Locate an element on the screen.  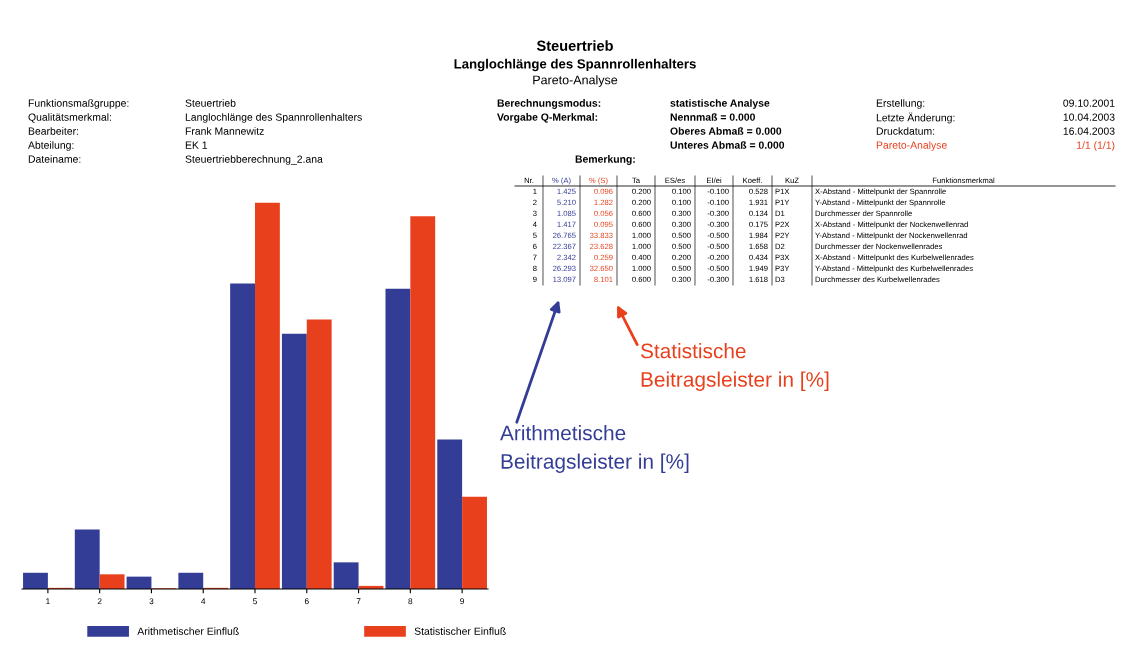
x-tick-label: 8 is located at coordinates (410, 601).